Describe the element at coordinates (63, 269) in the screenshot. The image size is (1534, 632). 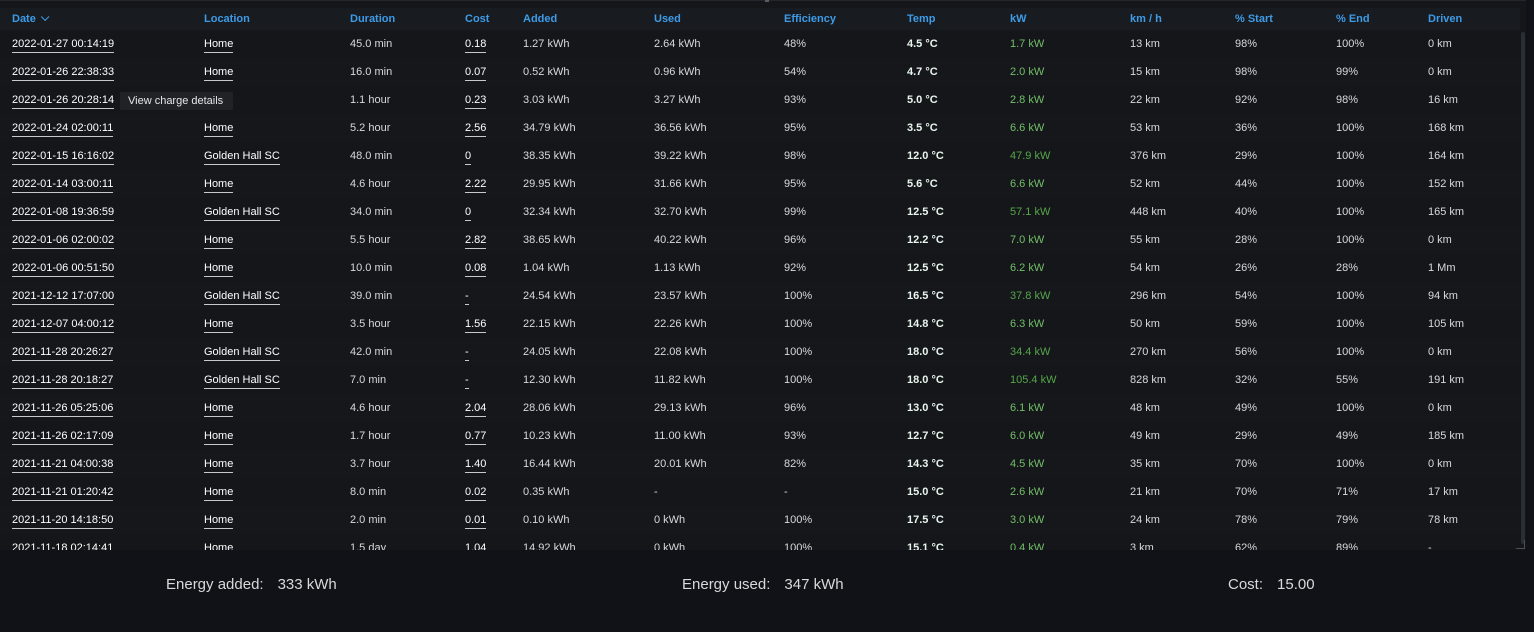
I see `cell-date-link: 2022-01-06 00:51:50` at that location.